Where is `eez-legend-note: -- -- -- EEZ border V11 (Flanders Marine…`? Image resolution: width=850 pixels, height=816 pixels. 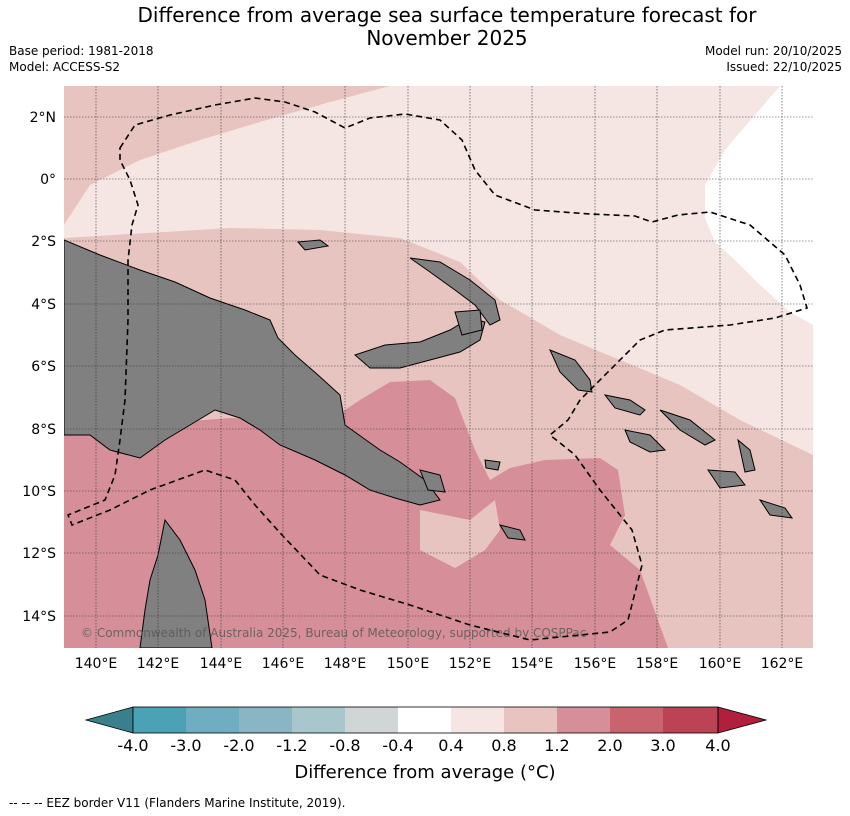 eez-legend-note: -- -- -- EEZ border V11 (Flanders Marine… is located at coordinates (177, 803).